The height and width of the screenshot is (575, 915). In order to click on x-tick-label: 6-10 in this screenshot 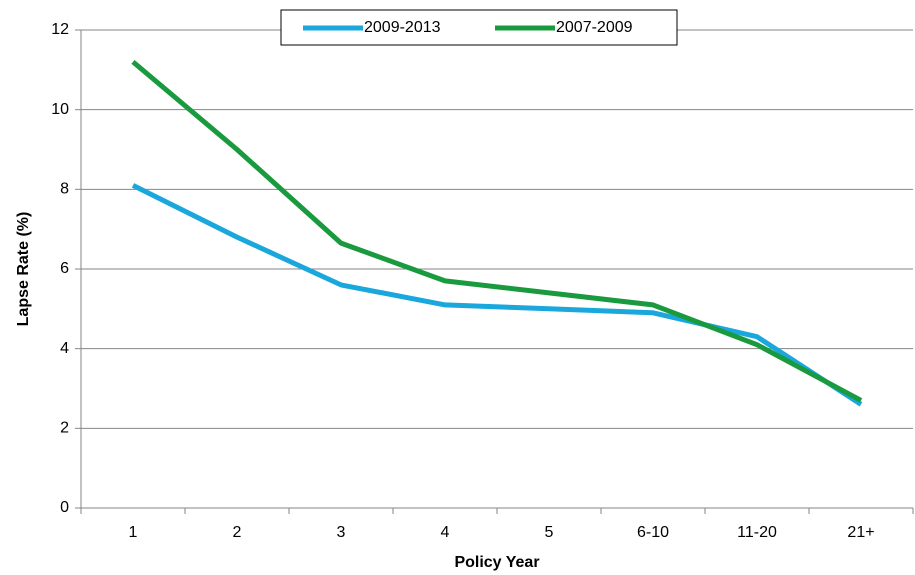, I will do `click(653, 532)`.